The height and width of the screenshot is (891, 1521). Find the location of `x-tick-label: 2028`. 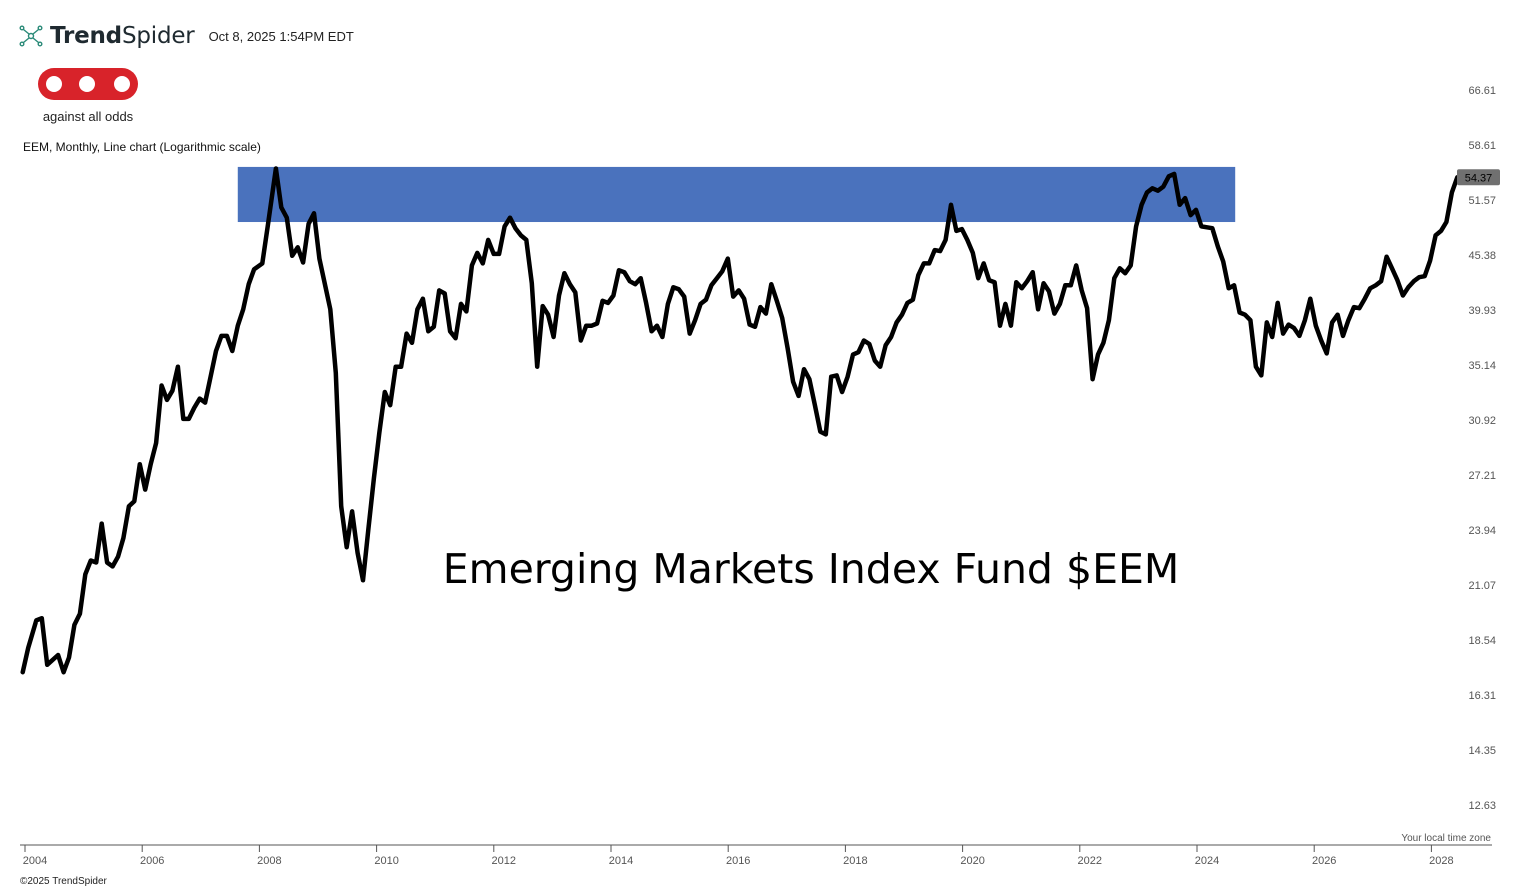

x-tick-label: 2028 is located at coordinates (1441, 861).